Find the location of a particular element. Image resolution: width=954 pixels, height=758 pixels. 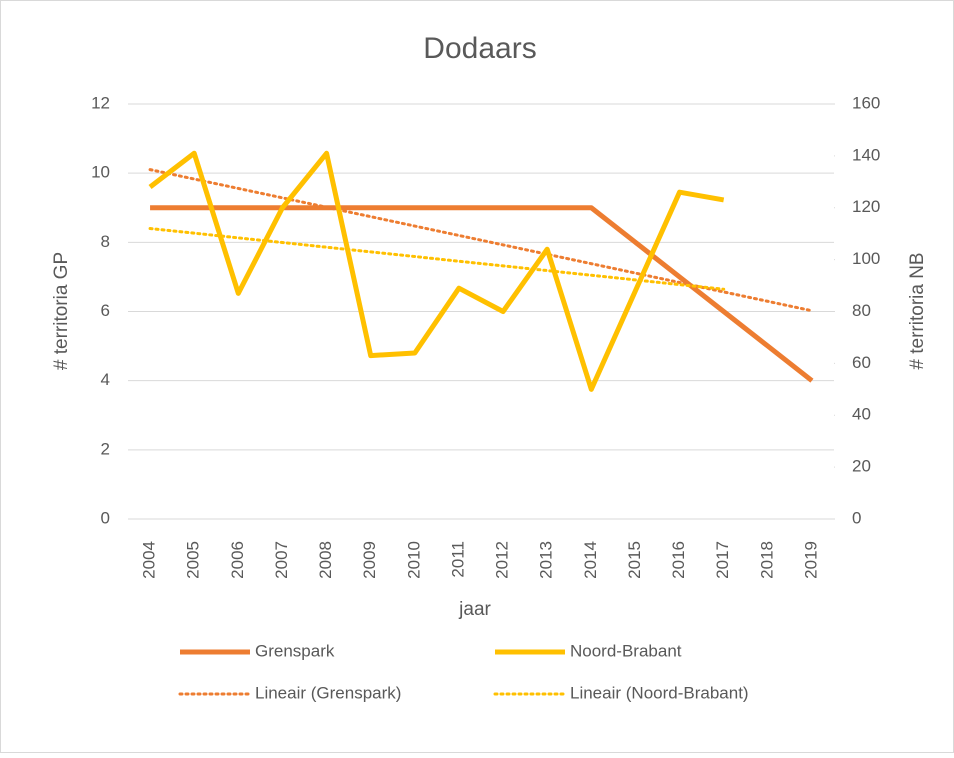

x-tick-label: 2012 is located at coordinates (502, 560).